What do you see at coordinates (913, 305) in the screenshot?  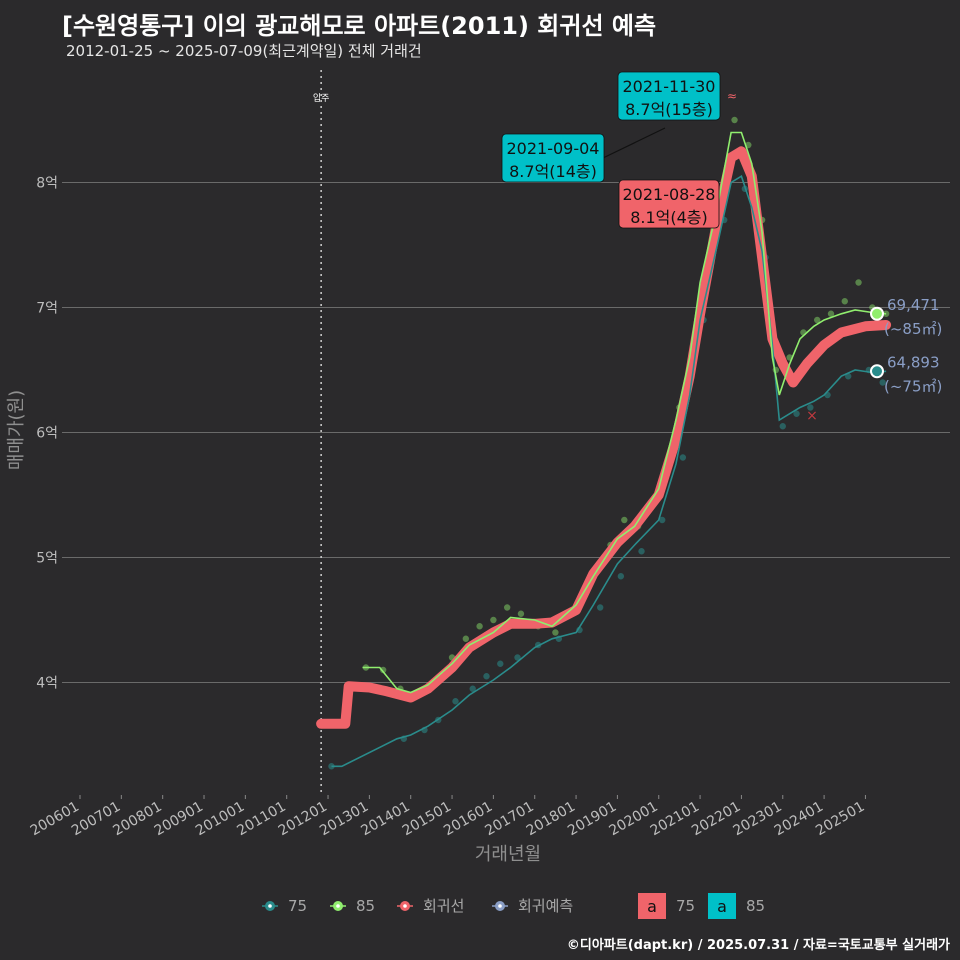 I see `end-label-value: 69,471` at bounding box center [913, 305].